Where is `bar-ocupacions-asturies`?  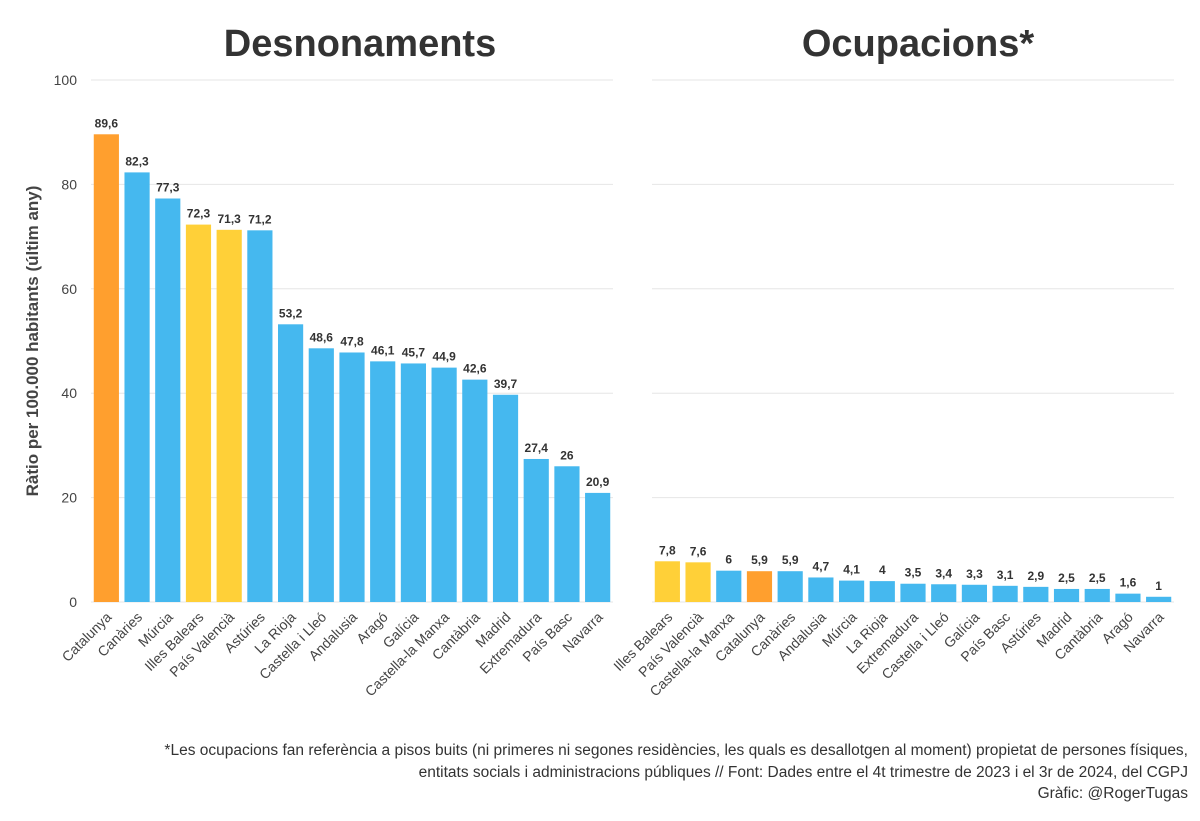 bar-ocupacions-asturies is located at coordinates (1036, 594).